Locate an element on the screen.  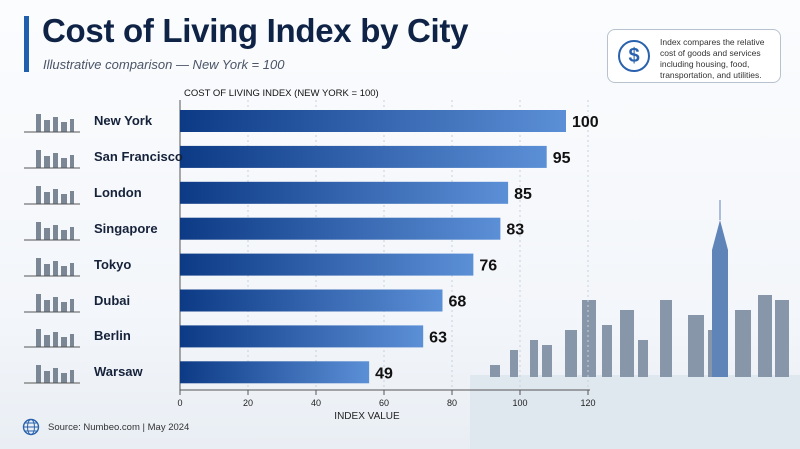
x-tick-label: 80 is located at coordinates (452, 403).